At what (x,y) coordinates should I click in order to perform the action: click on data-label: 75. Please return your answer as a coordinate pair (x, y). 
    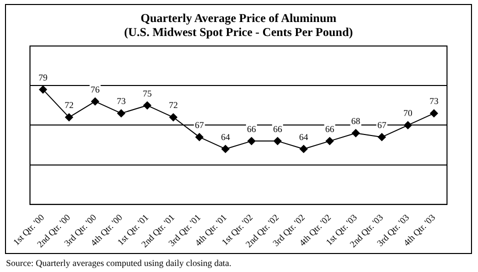
    Looking at the image, I should click on (147, 93).